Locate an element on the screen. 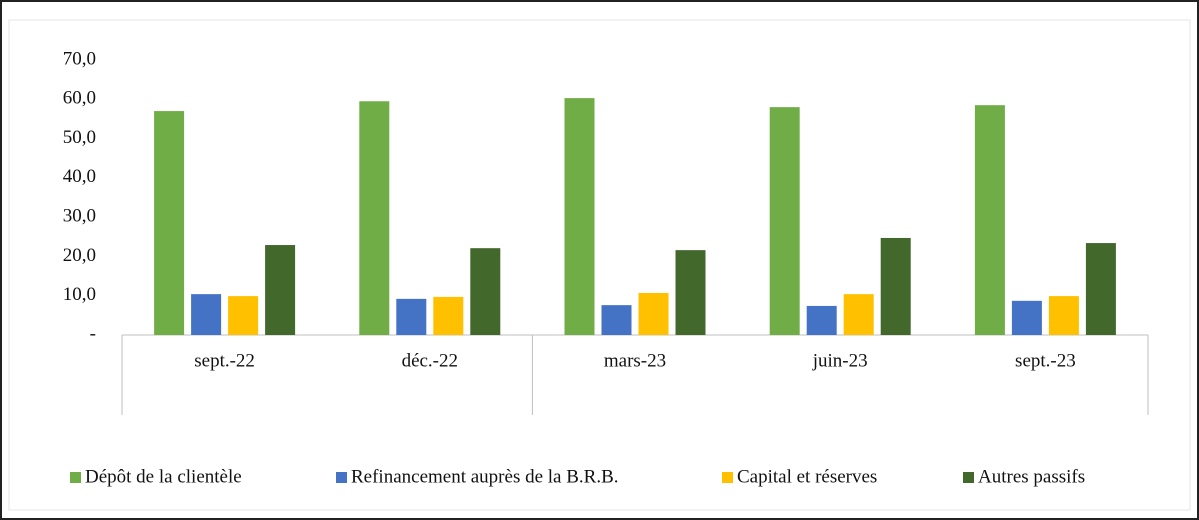  y-tick-label: 30,0 is located at coordinates (79, 216).